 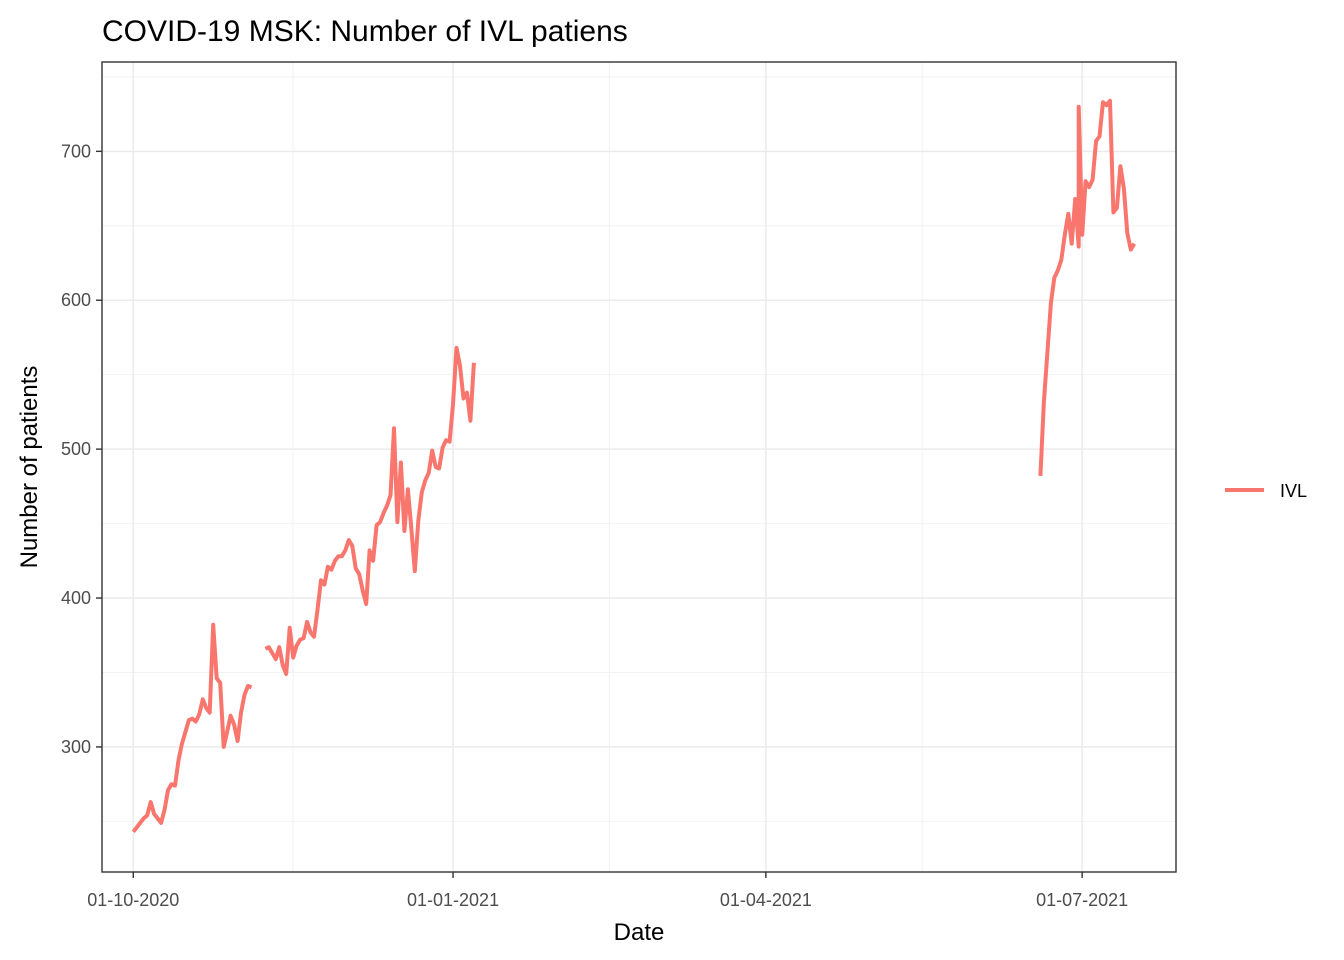 I want to click on legend: IVL, so click(x=1266, y=491).